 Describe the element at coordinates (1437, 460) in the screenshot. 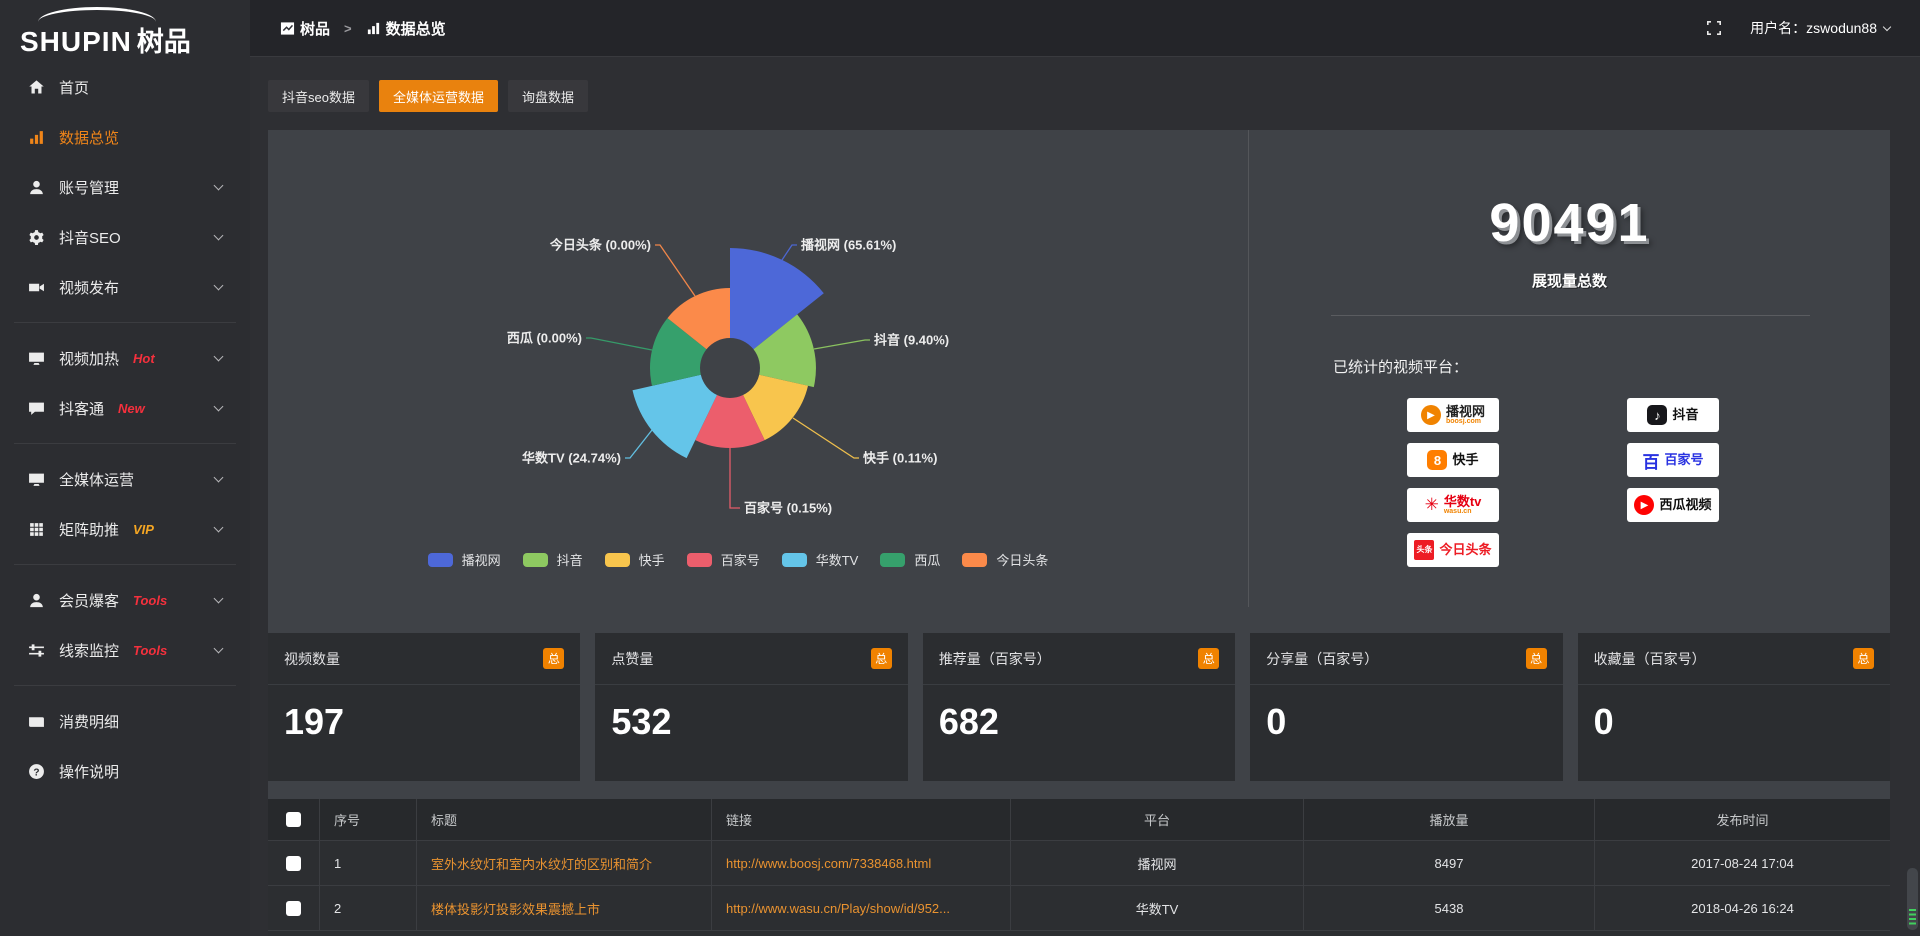

I see `platform-logo-icon: 8` at that location.